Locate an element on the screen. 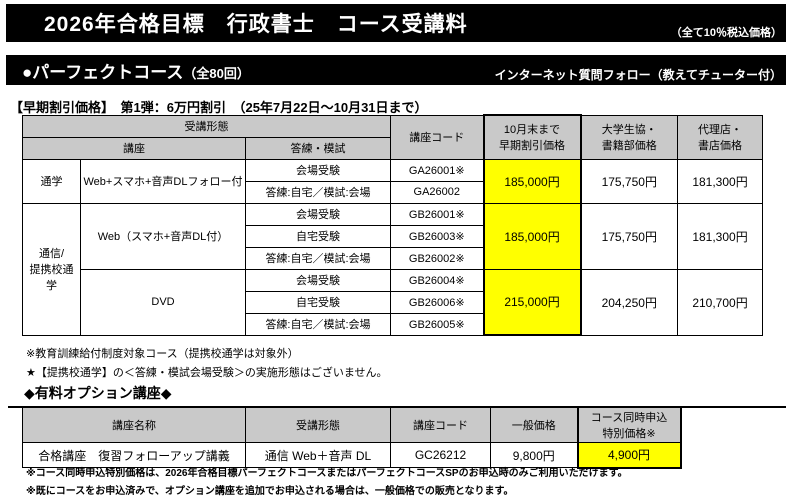 The height and width of the screenshot is (498, 792). course-name: ●パーフェクトコース（全80回） is located at coordinates (128, 70).